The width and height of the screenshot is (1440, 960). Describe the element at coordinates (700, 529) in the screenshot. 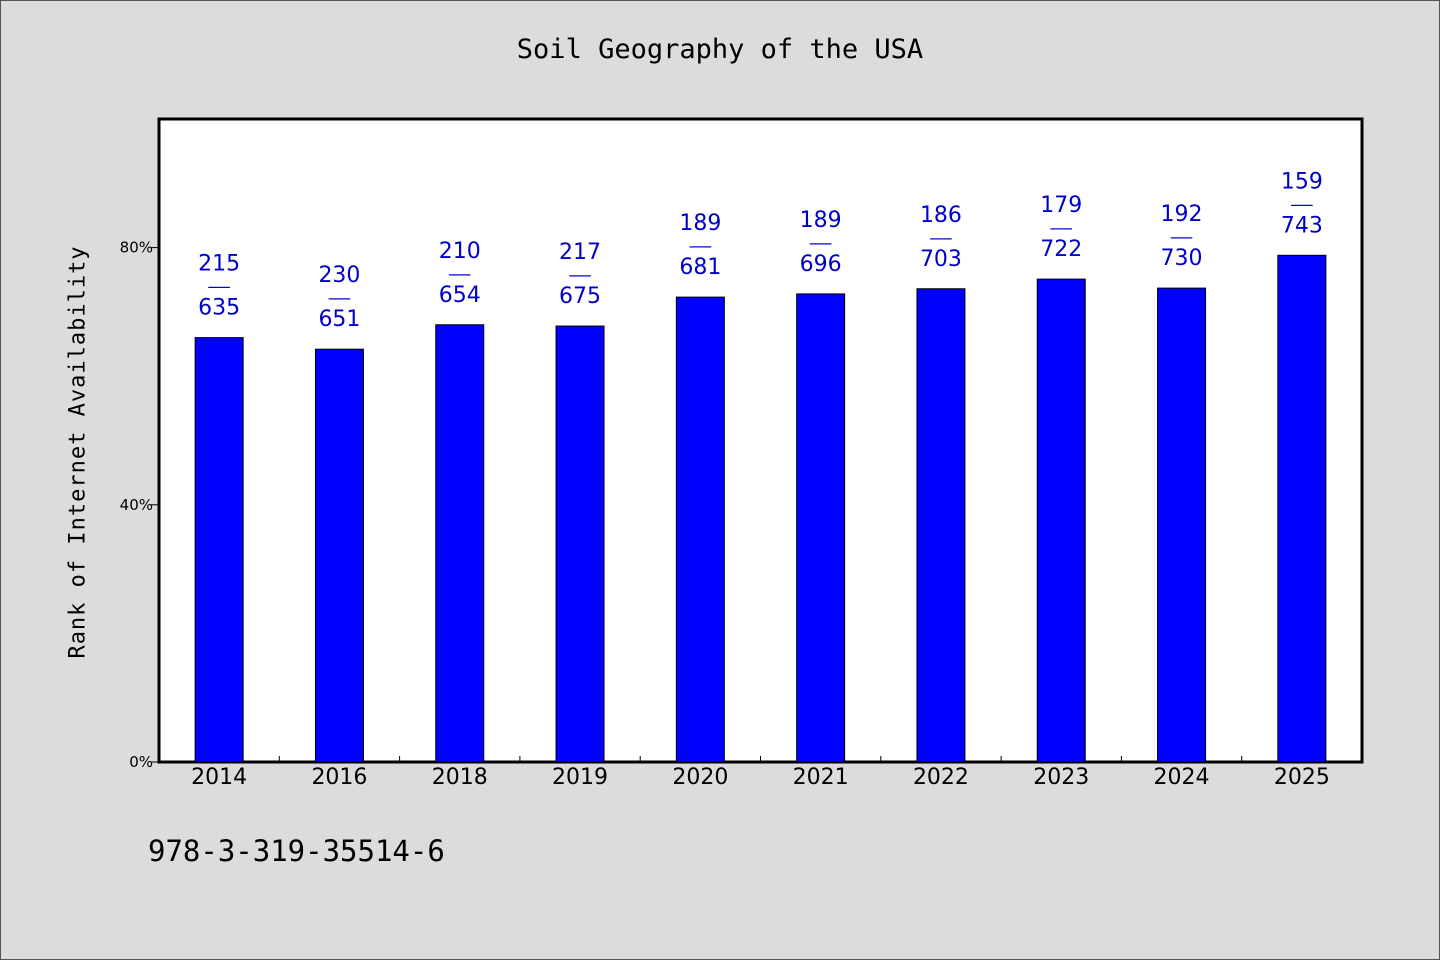

I see `bar-2020` at that location.